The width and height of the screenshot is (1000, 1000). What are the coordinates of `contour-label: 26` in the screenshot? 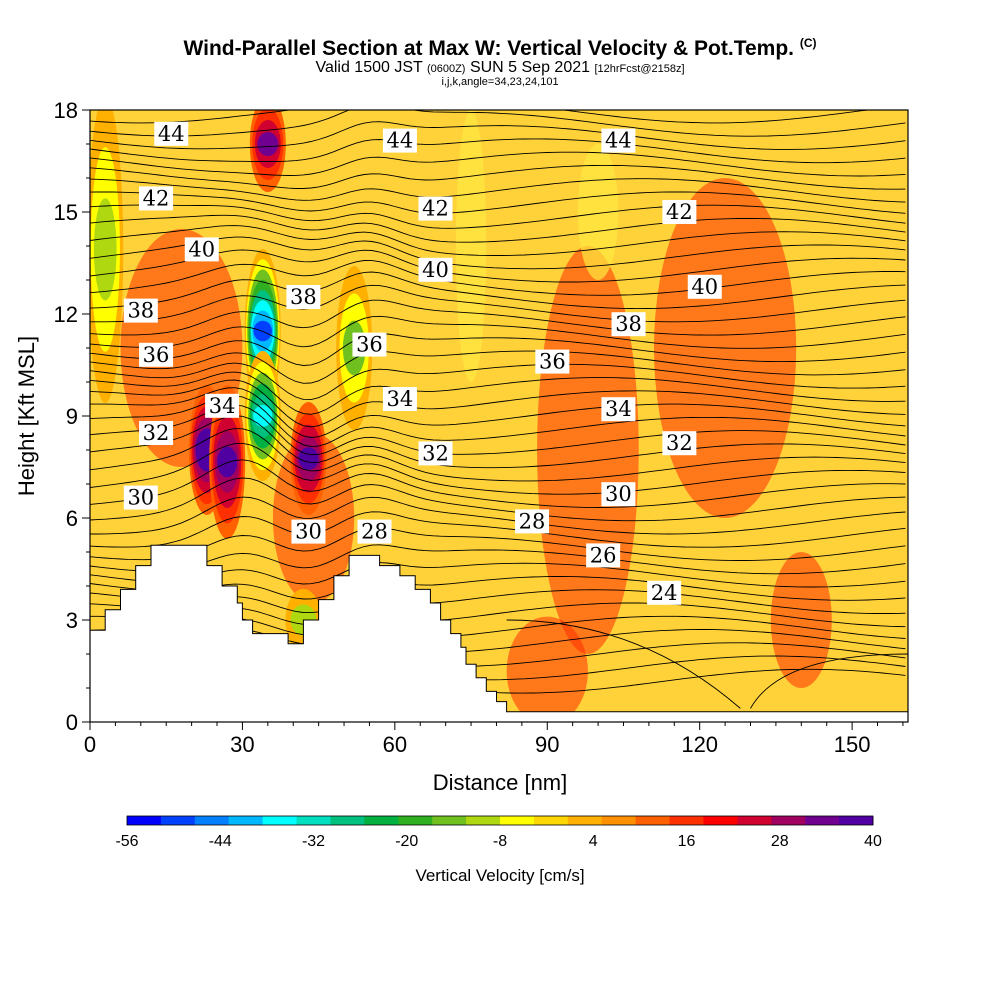 It's located at (603, 555).